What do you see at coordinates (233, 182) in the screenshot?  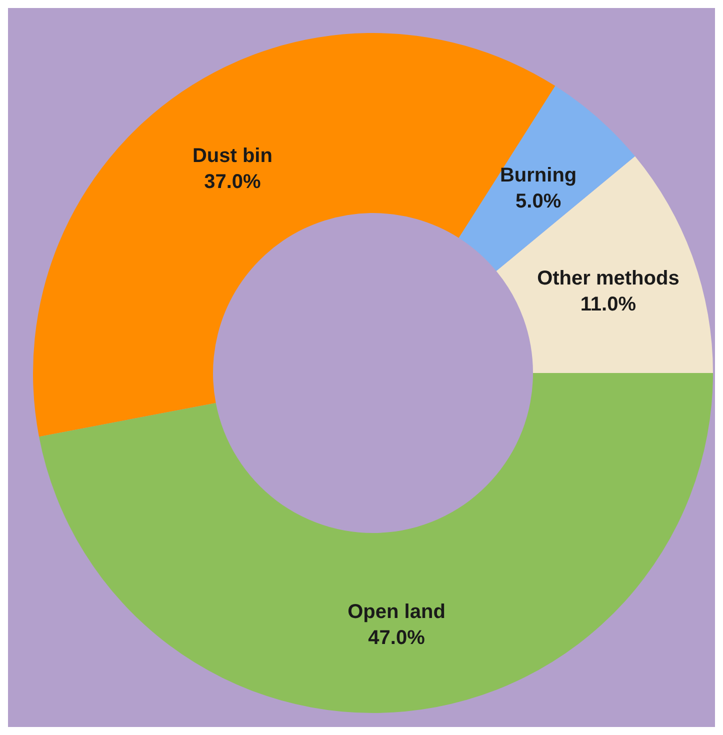 I see `data-label: 37.0%` at bounding box center [233, 182].